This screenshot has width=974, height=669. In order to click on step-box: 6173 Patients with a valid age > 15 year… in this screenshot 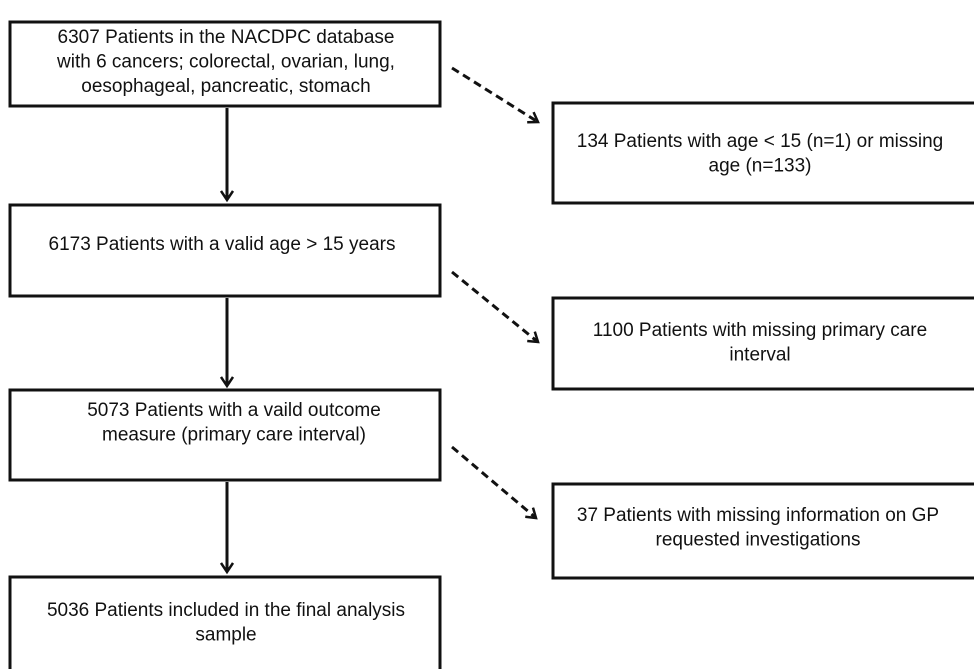, I will do `click(225, 250)`.